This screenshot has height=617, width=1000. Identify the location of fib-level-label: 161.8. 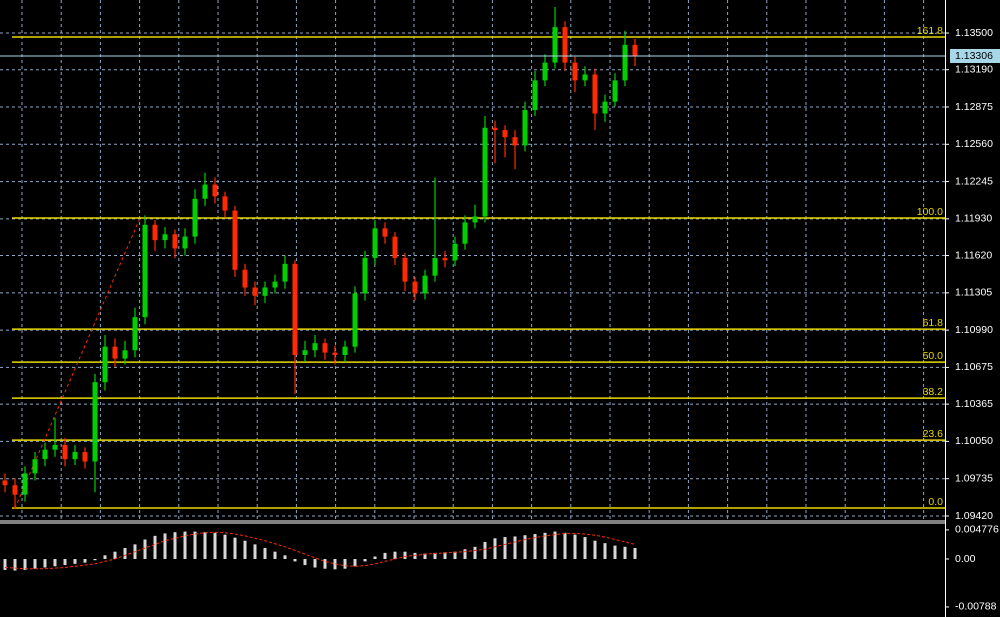
(930, 31).